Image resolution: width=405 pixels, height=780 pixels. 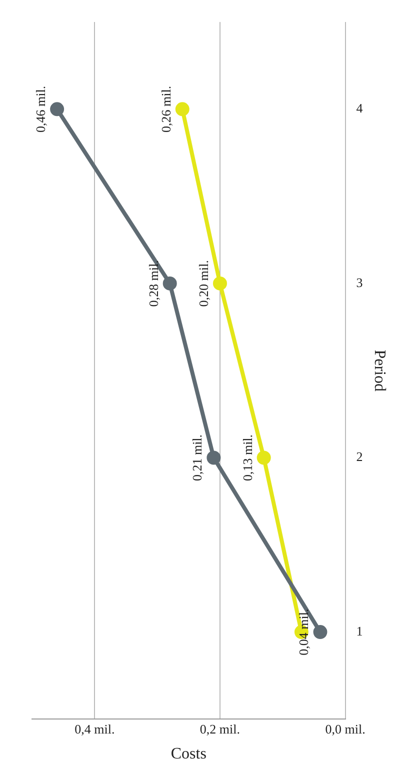 What do you see at coordinates (40, 109) in the screenshot?
I see `data-label: 0,46 mil.` at bounding box center [40, 109].